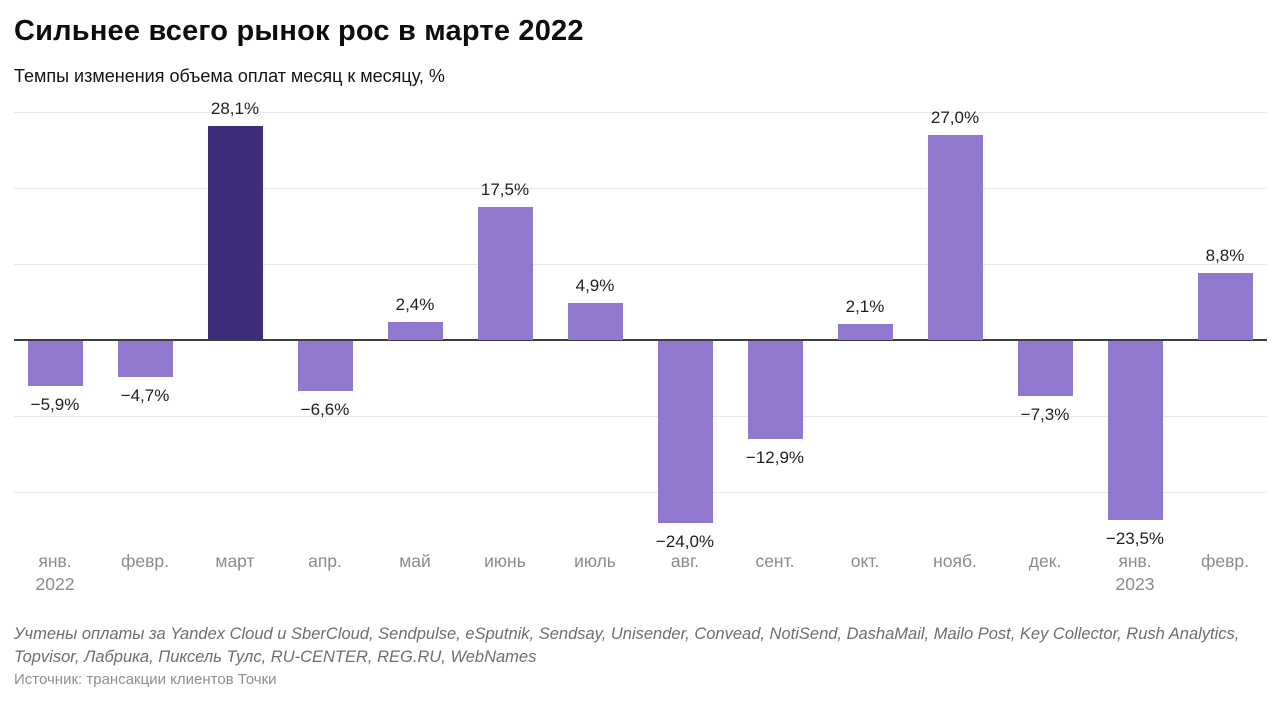 The image size is (1280, 706). I want to click on x-tick-label: сент., so click(775, 561).